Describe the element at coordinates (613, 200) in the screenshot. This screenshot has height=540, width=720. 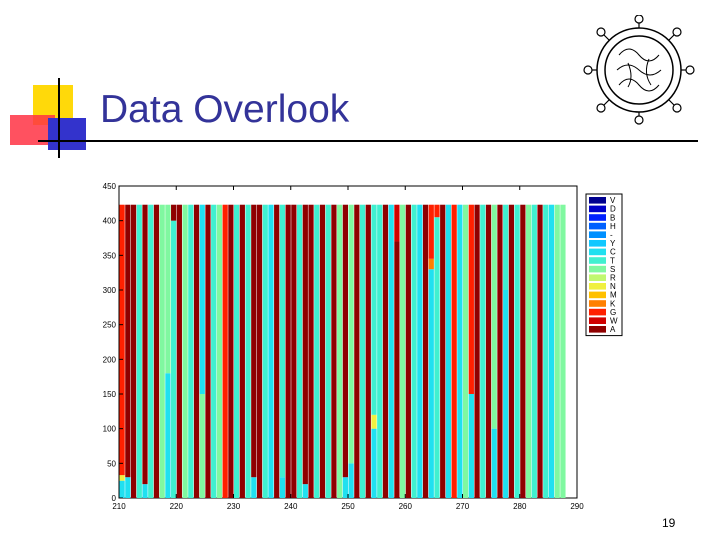
I see `legend-label: V` at that location.